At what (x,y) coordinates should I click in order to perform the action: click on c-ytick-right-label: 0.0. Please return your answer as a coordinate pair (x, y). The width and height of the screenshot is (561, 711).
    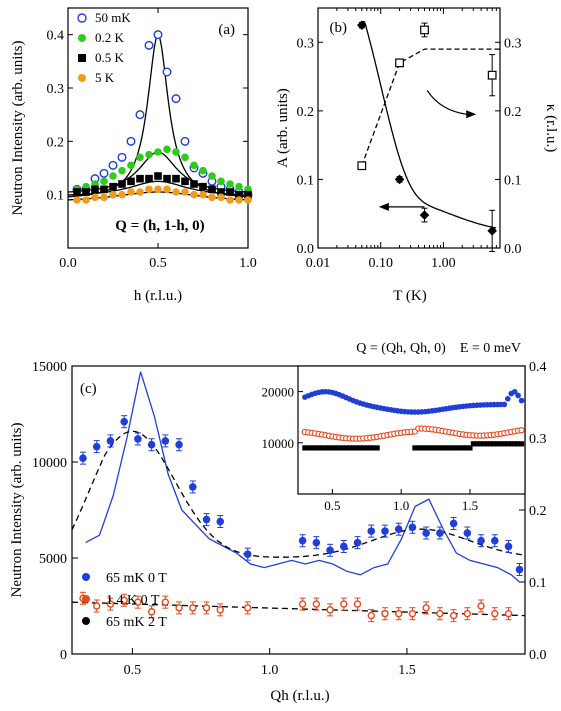
    Looking at the image, I should click on (538, 655).